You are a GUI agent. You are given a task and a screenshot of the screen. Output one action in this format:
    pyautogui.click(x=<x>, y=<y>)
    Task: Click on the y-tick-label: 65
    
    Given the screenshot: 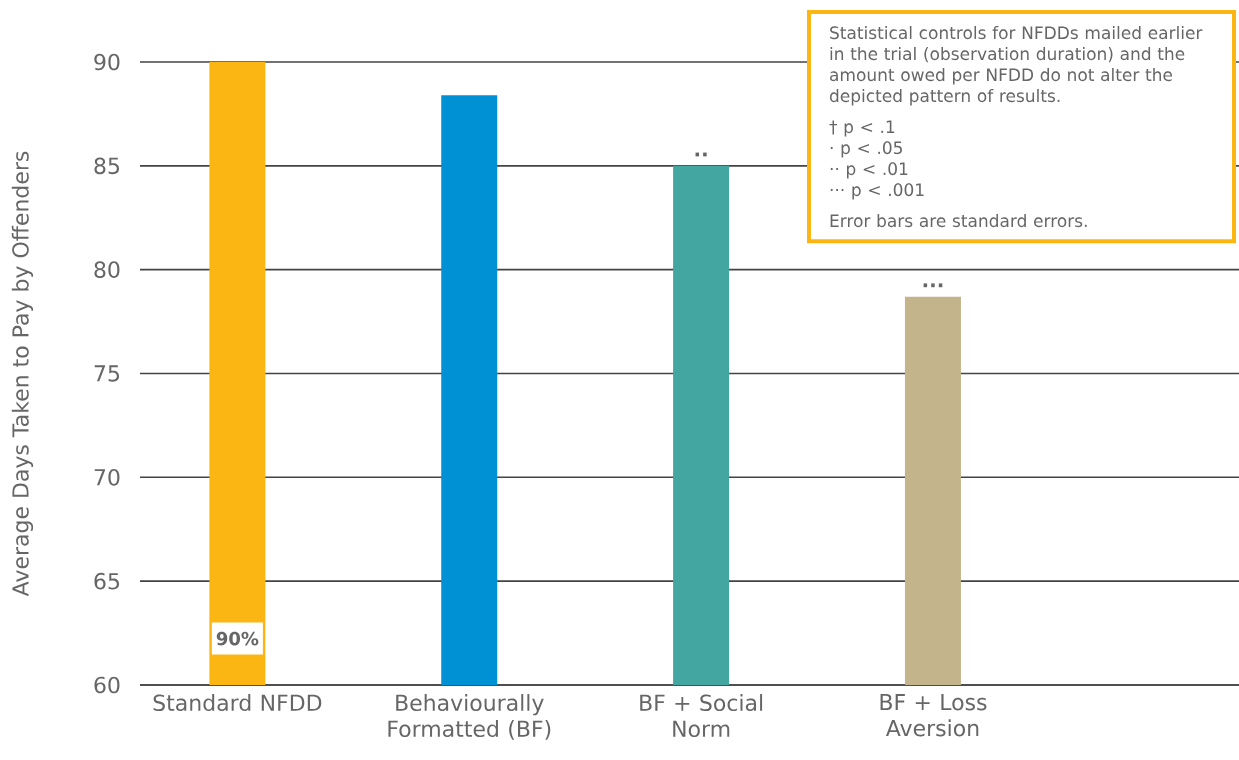 What is the action you would take?
    pyautogui.click(x=107, y=581)
    